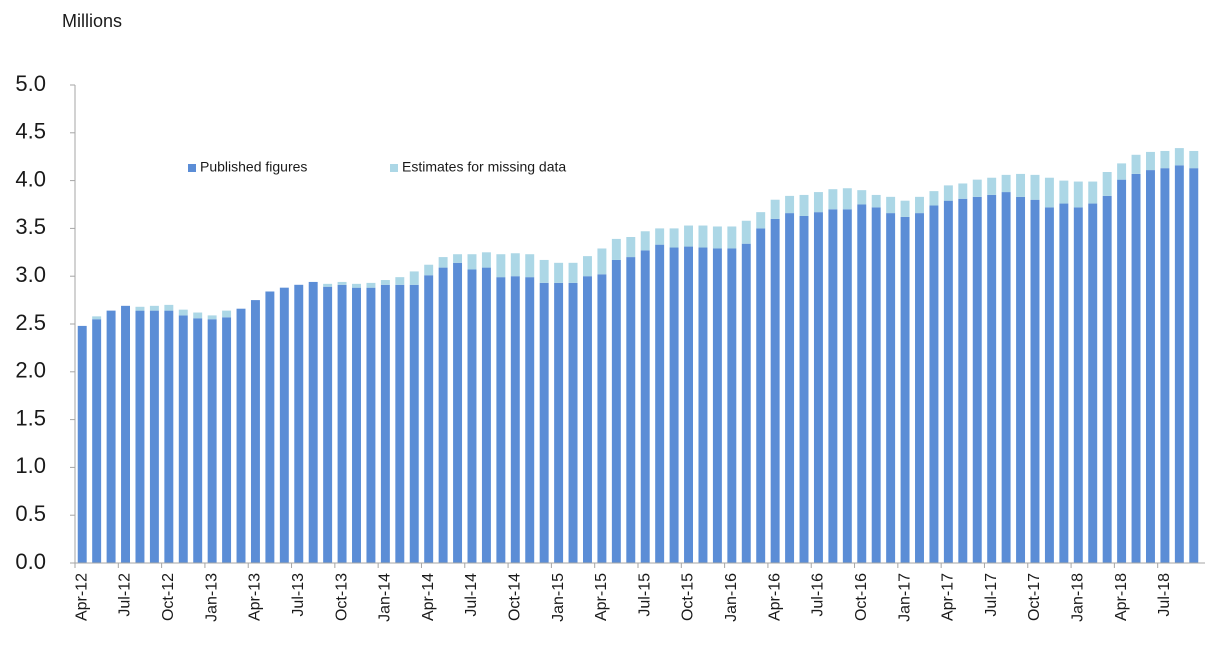 This screenshot has height=652, width=1212. I want to click on y-tick-label: 1.5, so click(30, 417).